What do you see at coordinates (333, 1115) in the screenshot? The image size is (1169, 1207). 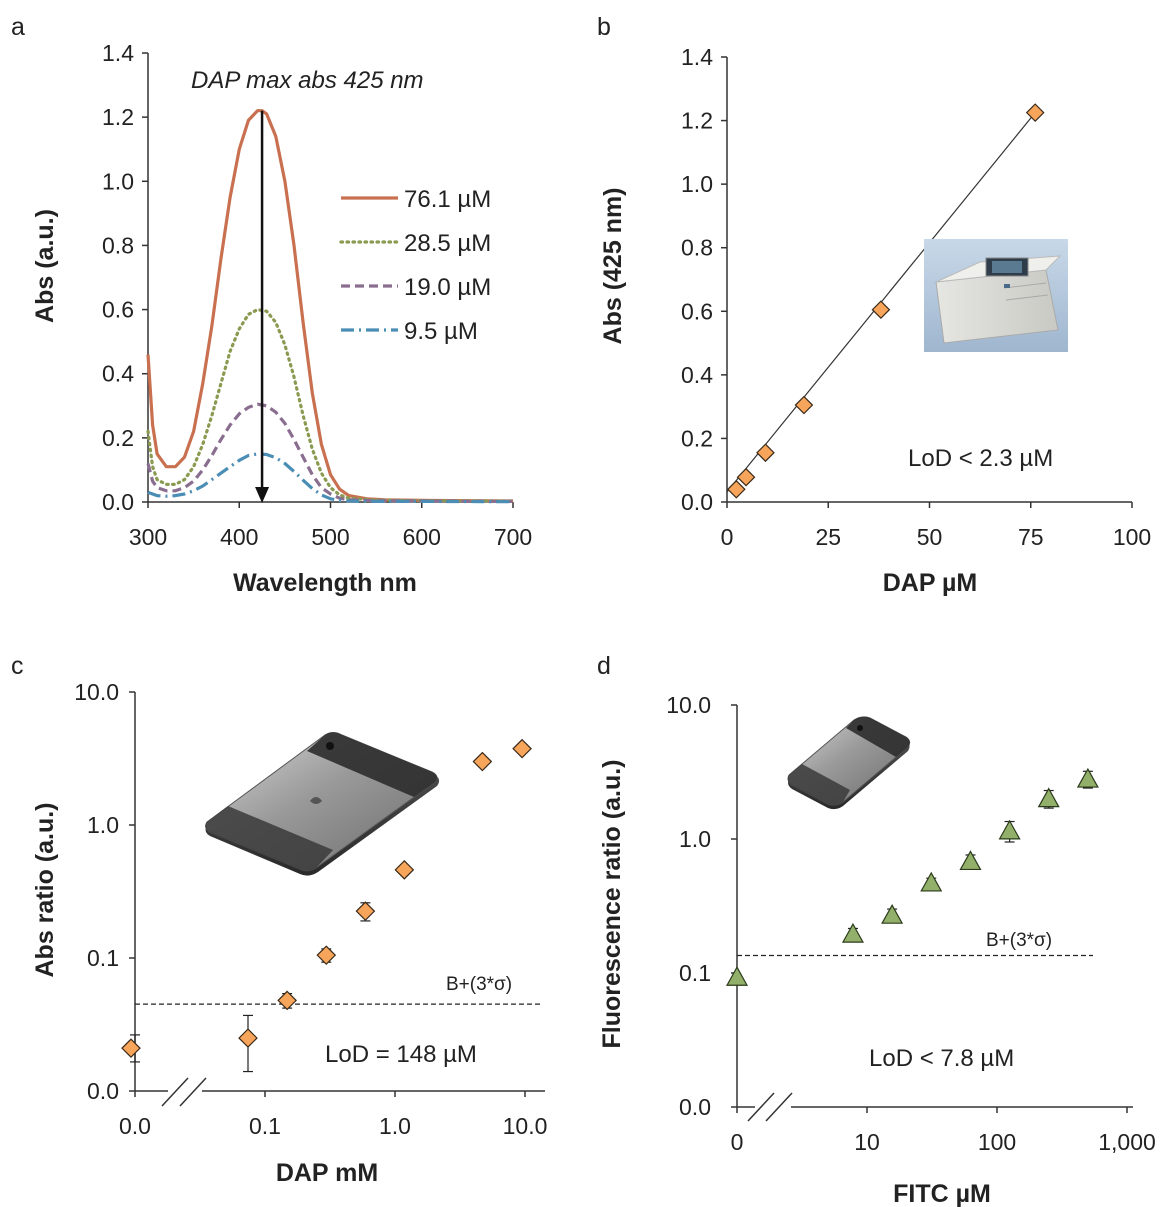 I see `panel-c-x-ticks: 0.0 0.1 1.0 10.0` at bounding box center [333, 1115].